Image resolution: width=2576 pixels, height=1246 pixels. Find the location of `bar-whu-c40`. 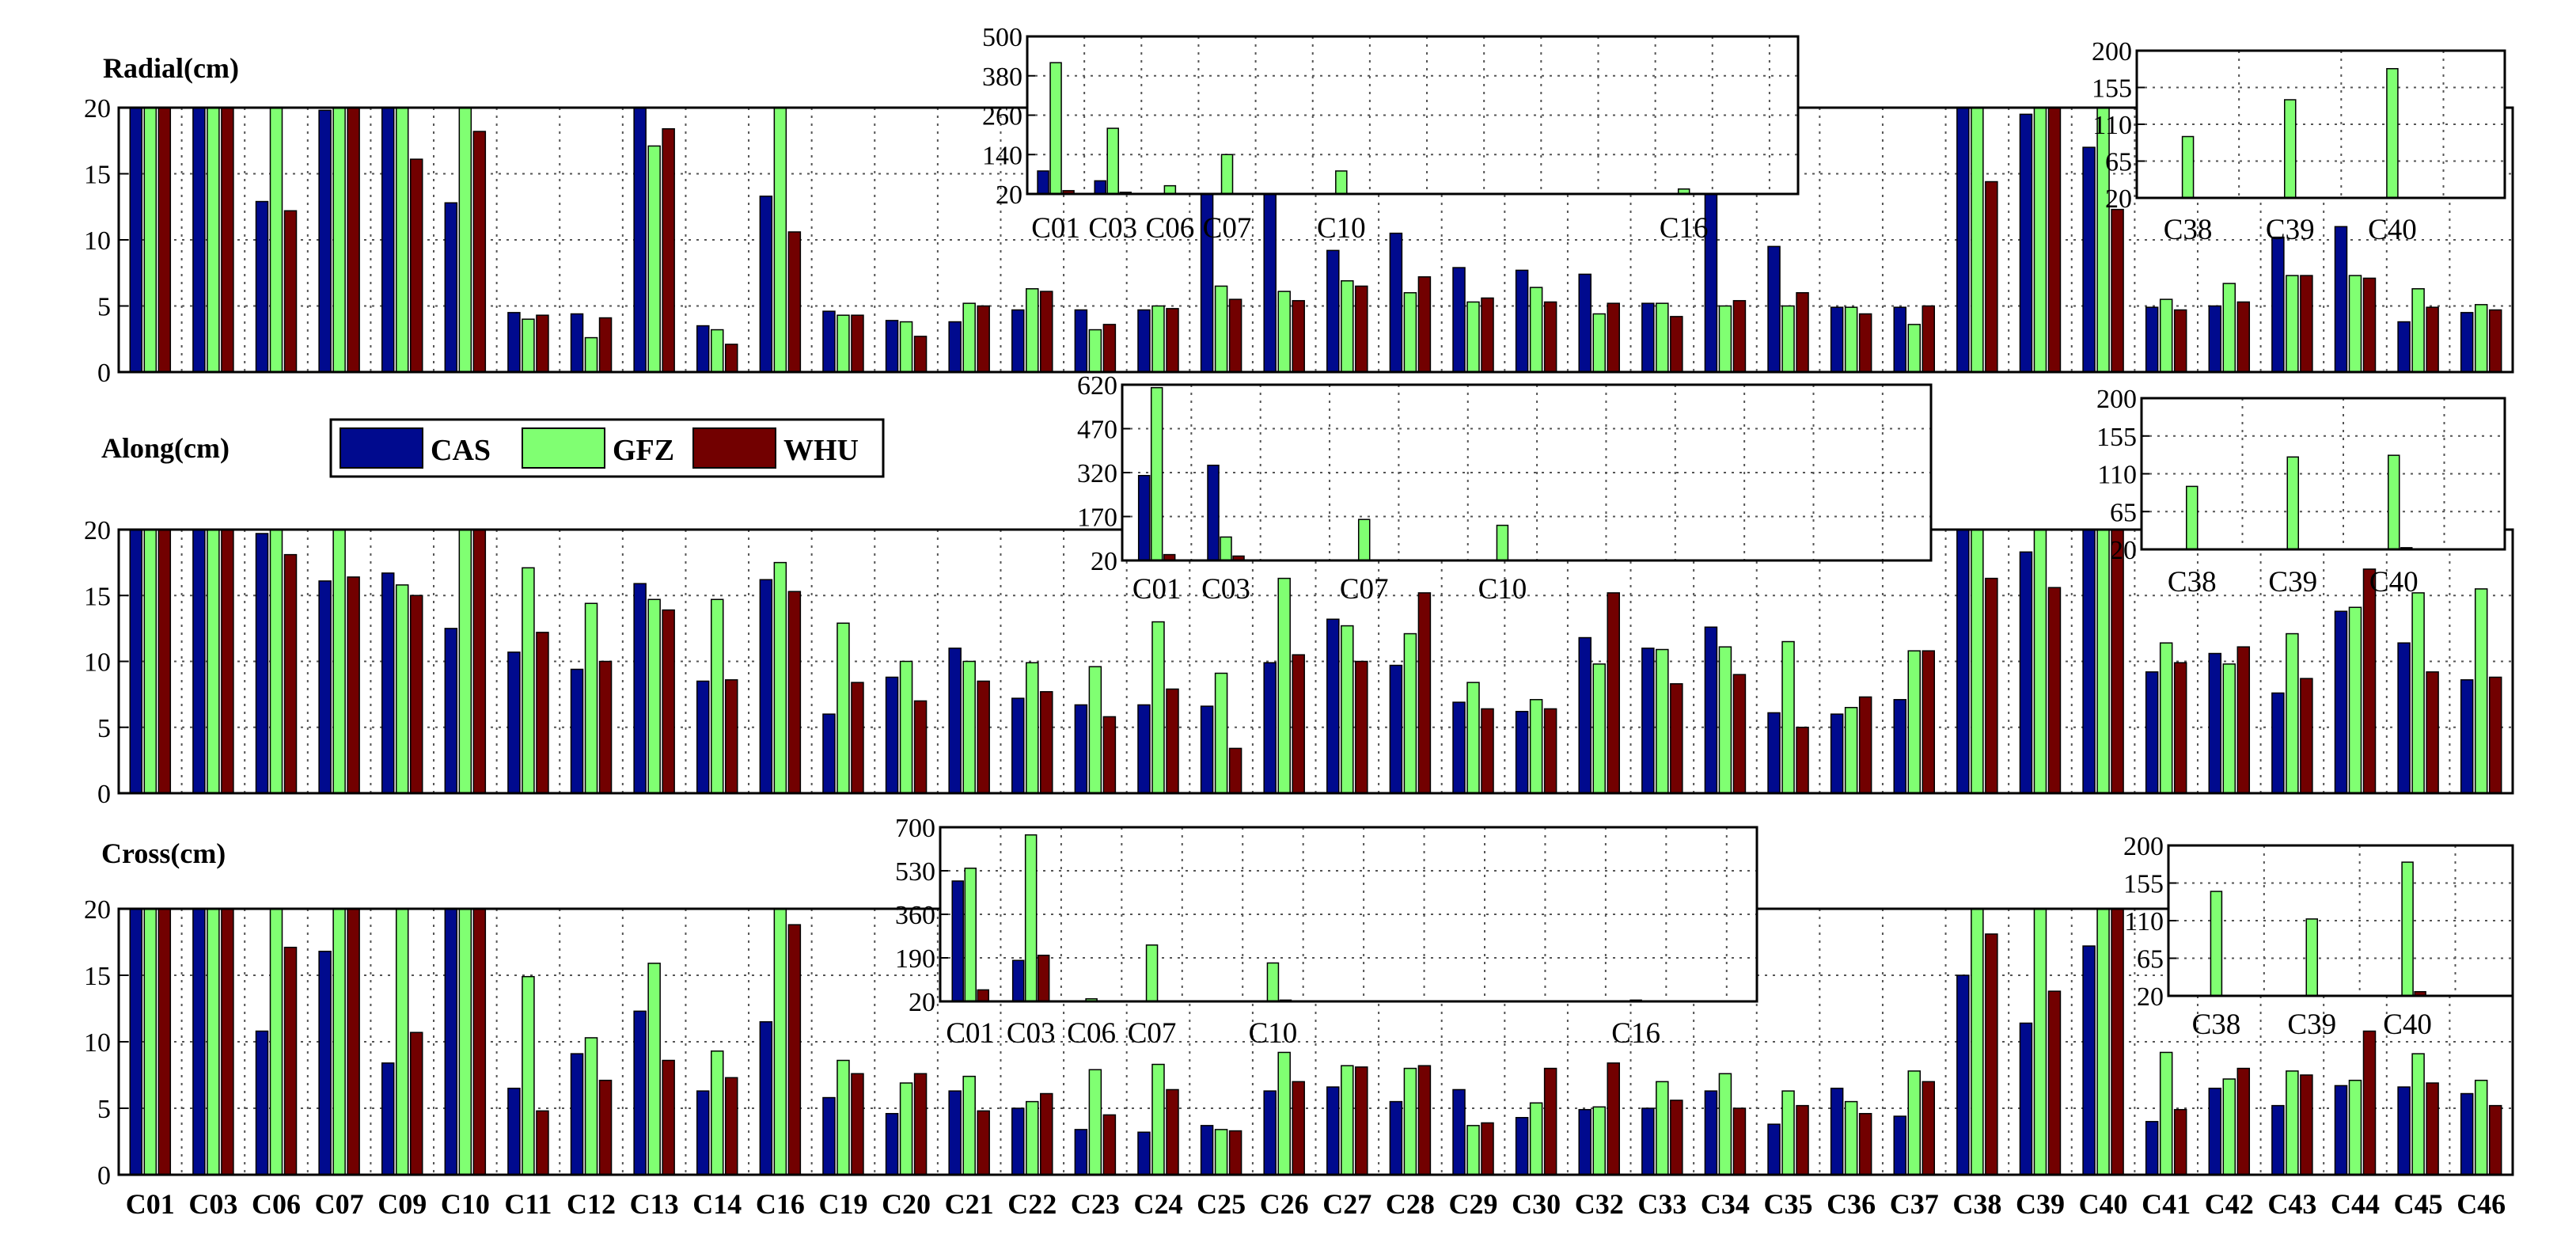

bar-whu-c40 is located at coordinates (2117, 290).